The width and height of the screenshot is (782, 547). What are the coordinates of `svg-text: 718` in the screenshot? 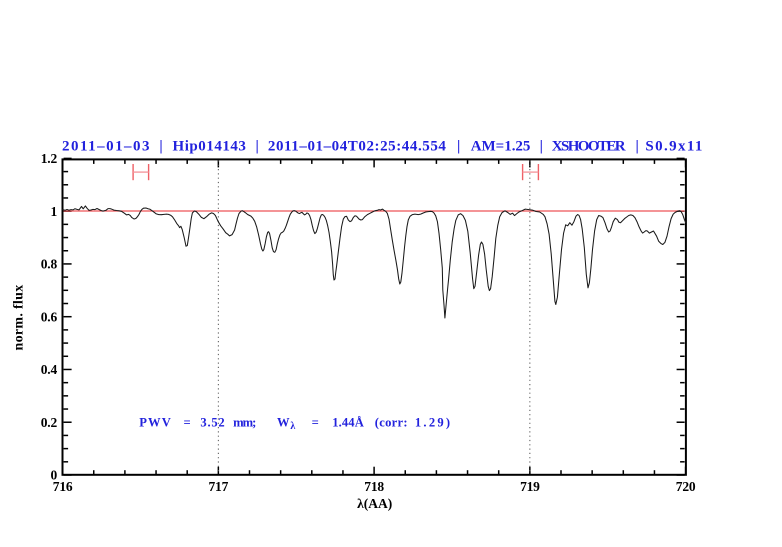 It's located at (374, 486).